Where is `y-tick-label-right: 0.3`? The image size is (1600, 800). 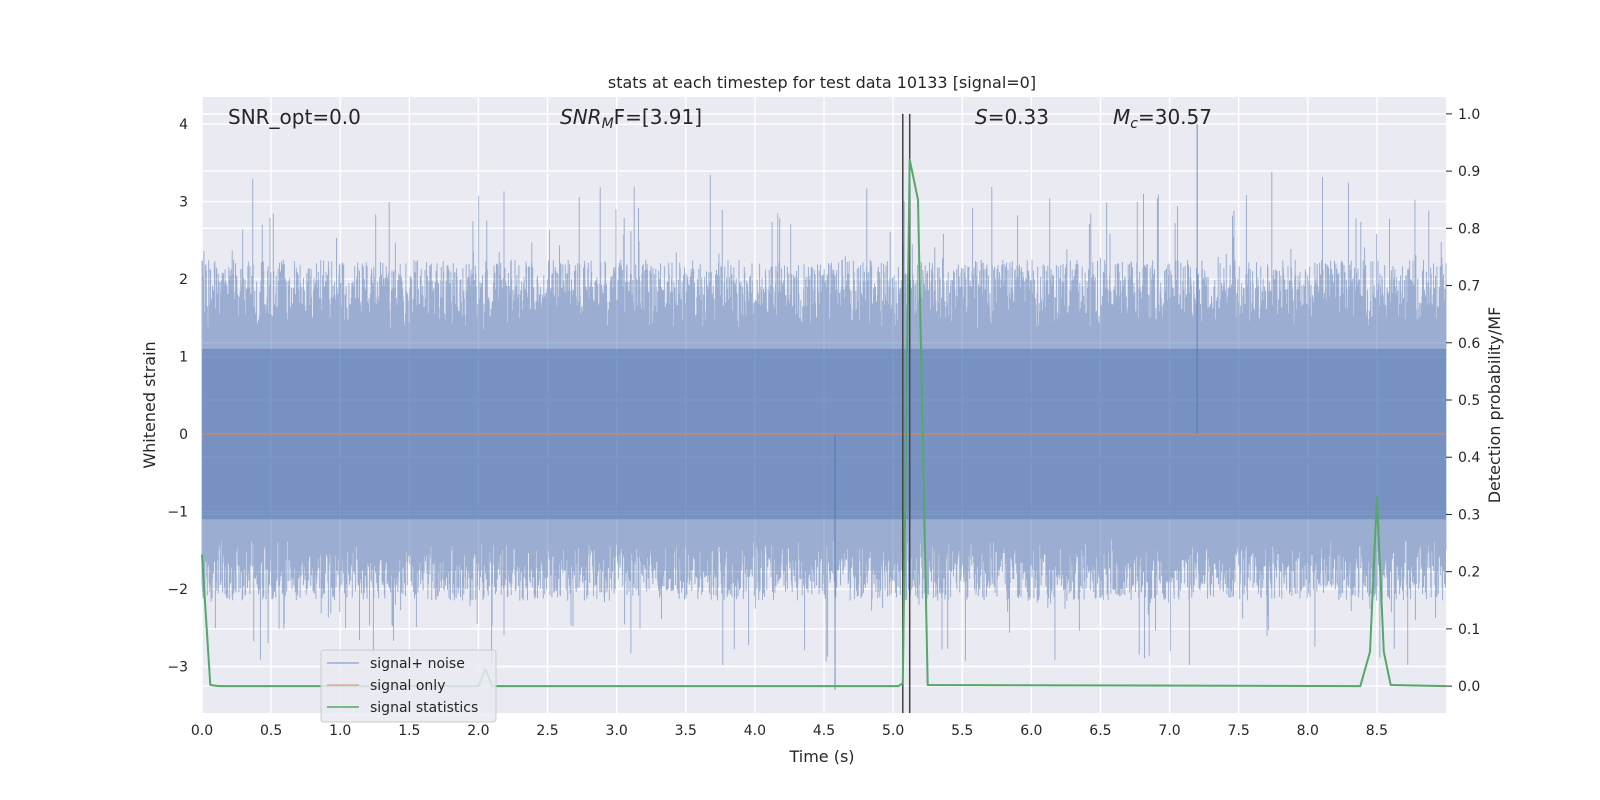
y-tick-label-right: 0.3 is located at coordinates (1469, 515).